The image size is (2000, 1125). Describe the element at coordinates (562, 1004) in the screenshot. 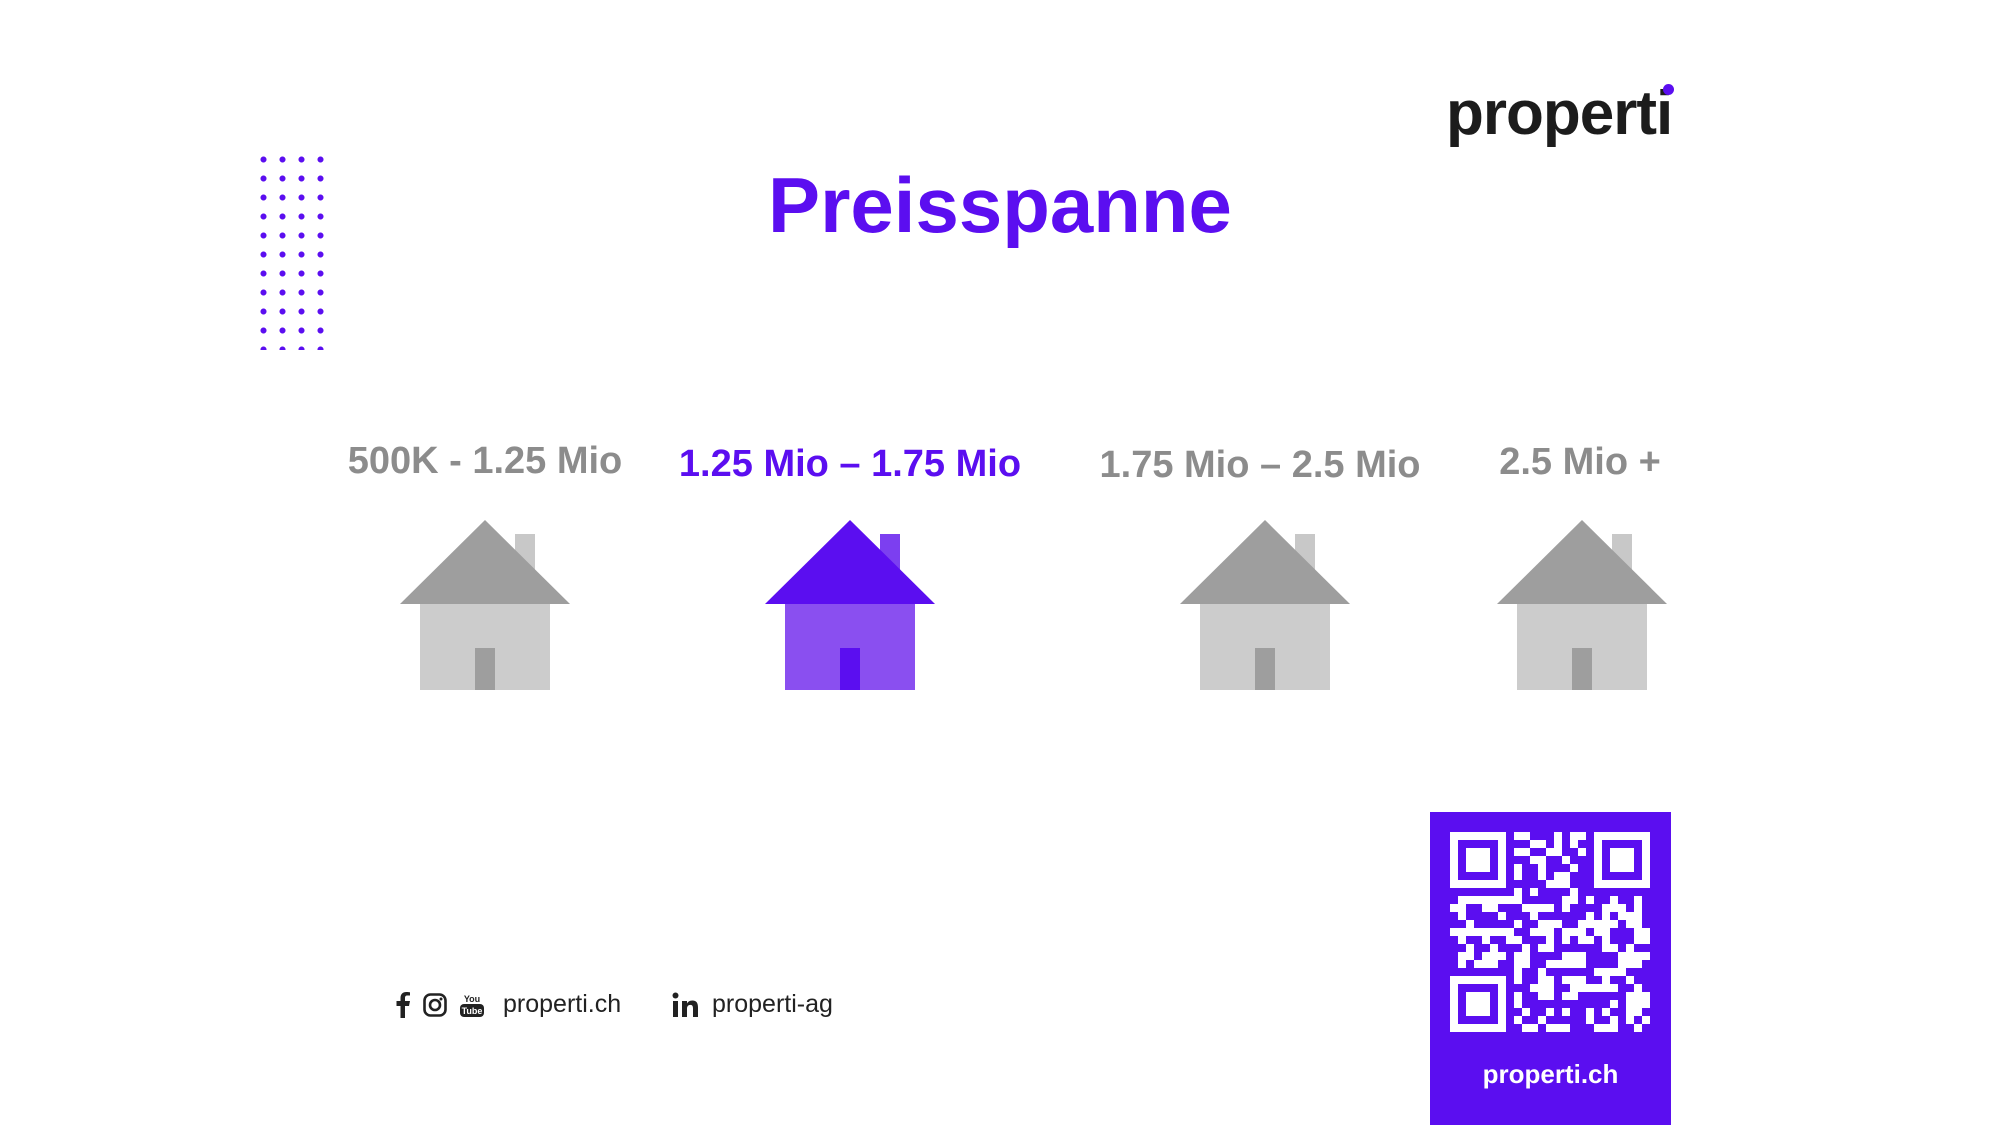

I see `website-link: properti.ch` at that location.